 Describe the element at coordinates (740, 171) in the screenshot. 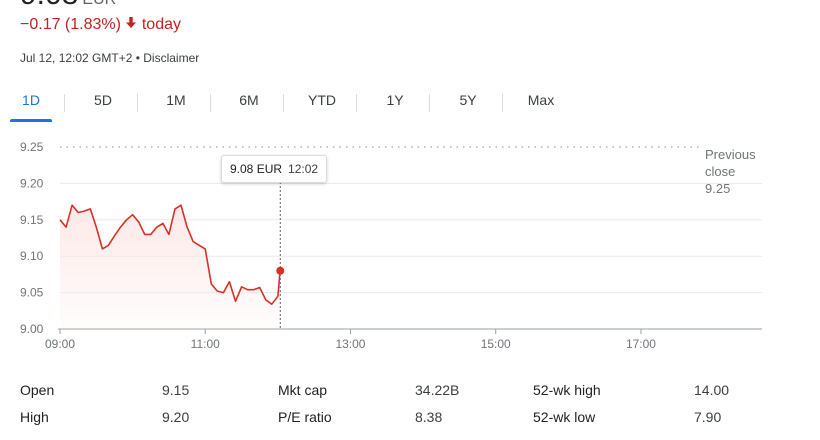

I see `previous-close-label: Previous close 9.25` at that location.